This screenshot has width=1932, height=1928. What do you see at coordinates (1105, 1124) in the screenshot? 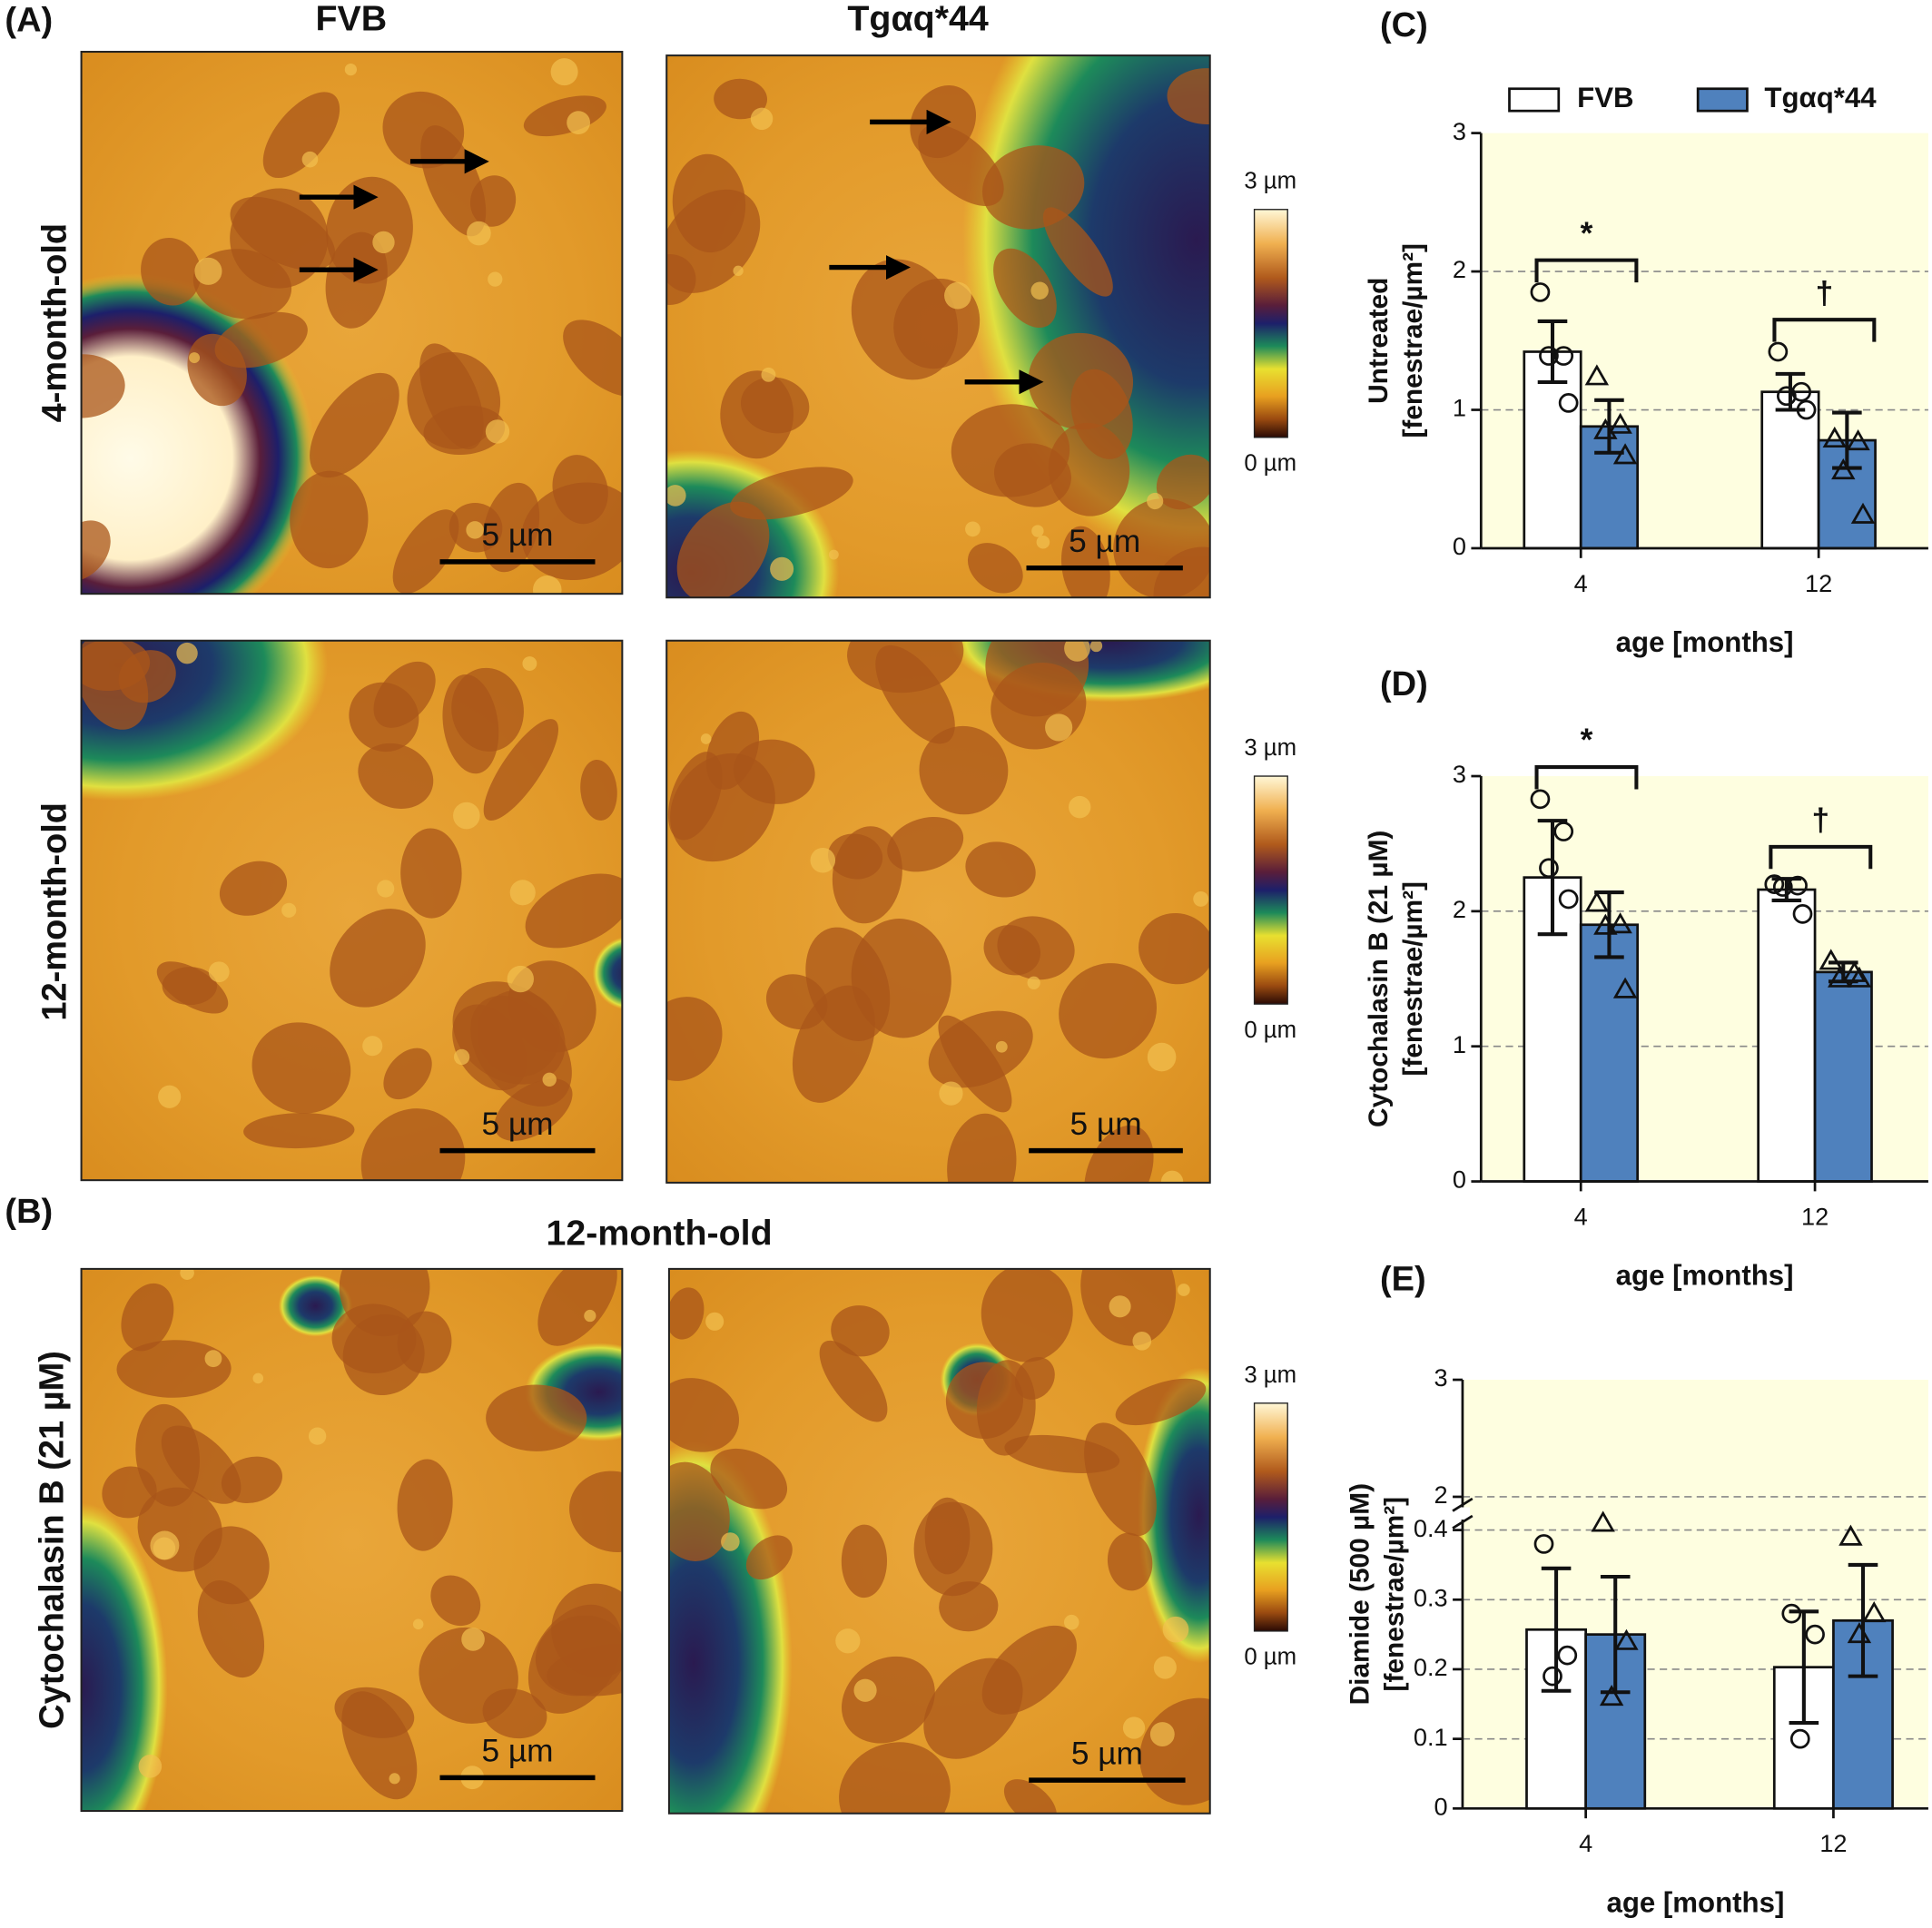
I see `scale-bar-label: 5 µm` at bounding box center [1105, 1124].